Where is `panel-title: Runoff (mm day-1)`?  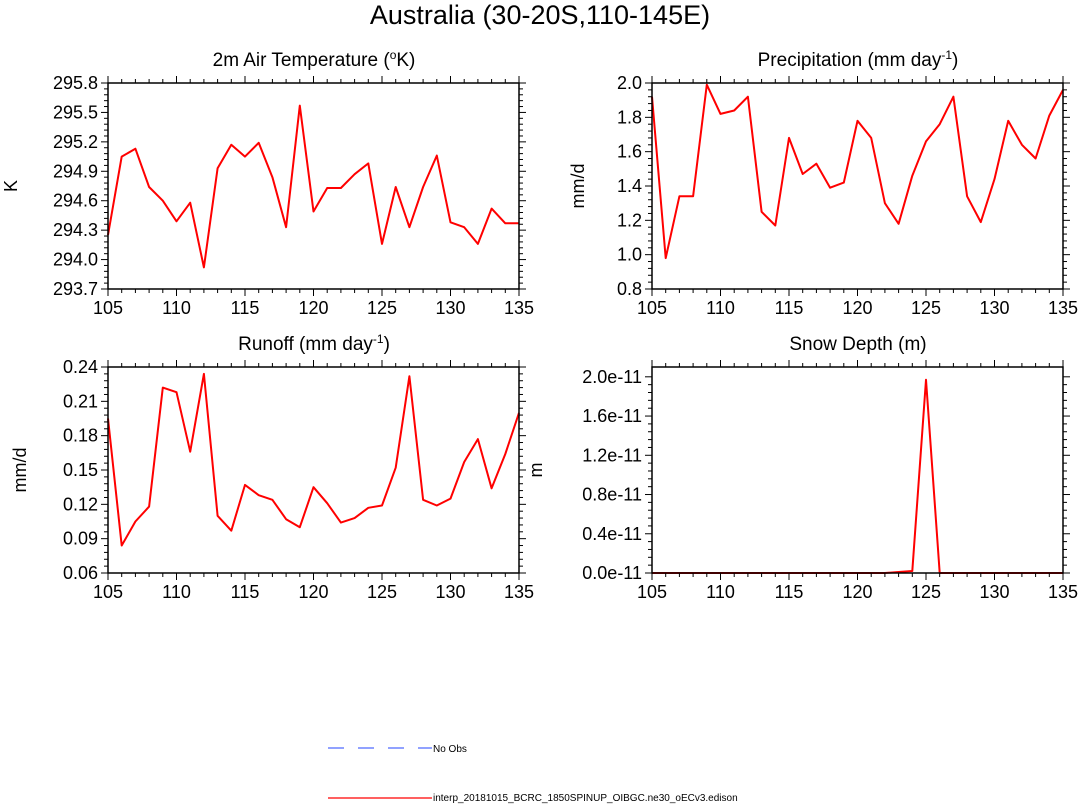 panel-title: Runoff (mm day-1) is located at coordinates (314, 343).